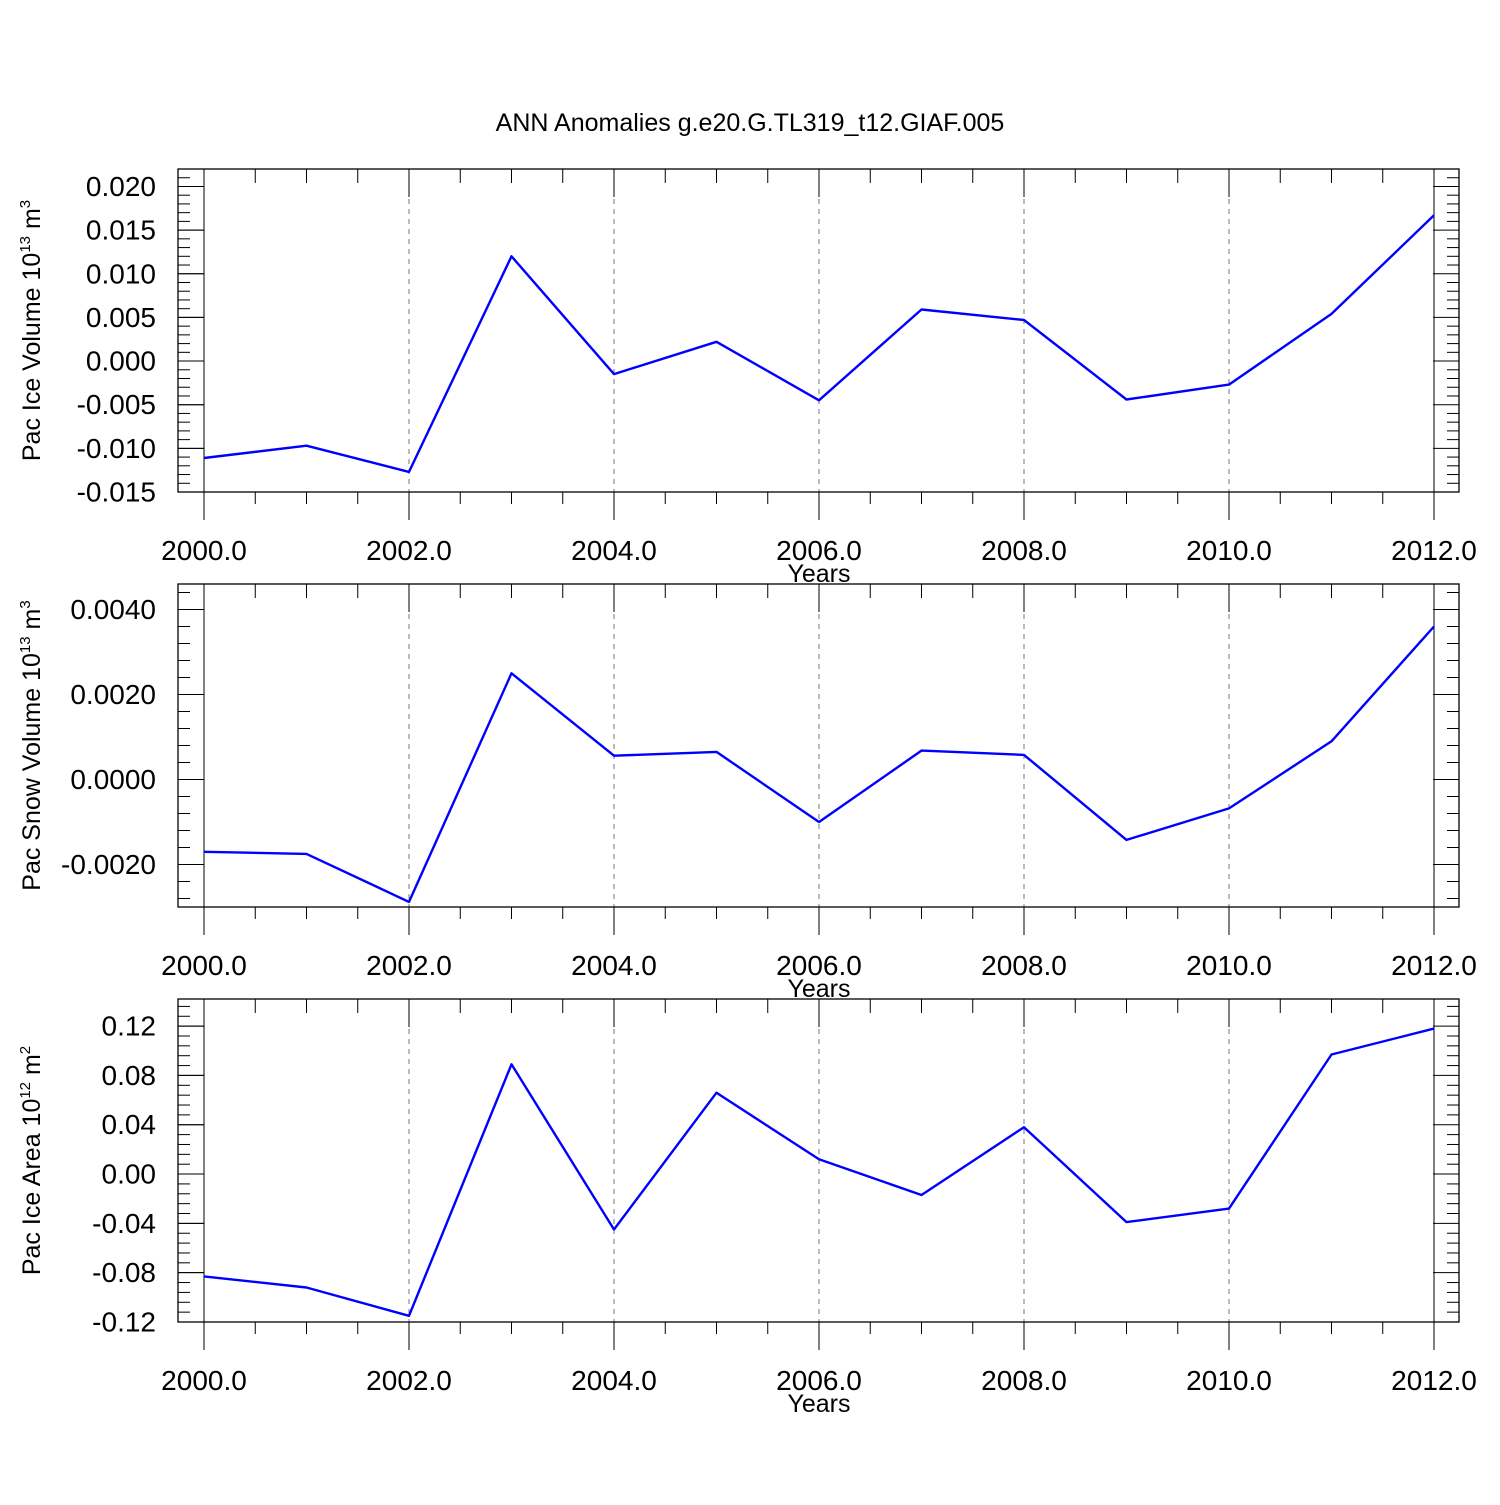 The height and width of the screenshot is (1505, 1500). What do you see at coordinates (129, 1026) in the screenshot?
I see `y-tick-label: 0.12` at bounding box center [129, 1026].